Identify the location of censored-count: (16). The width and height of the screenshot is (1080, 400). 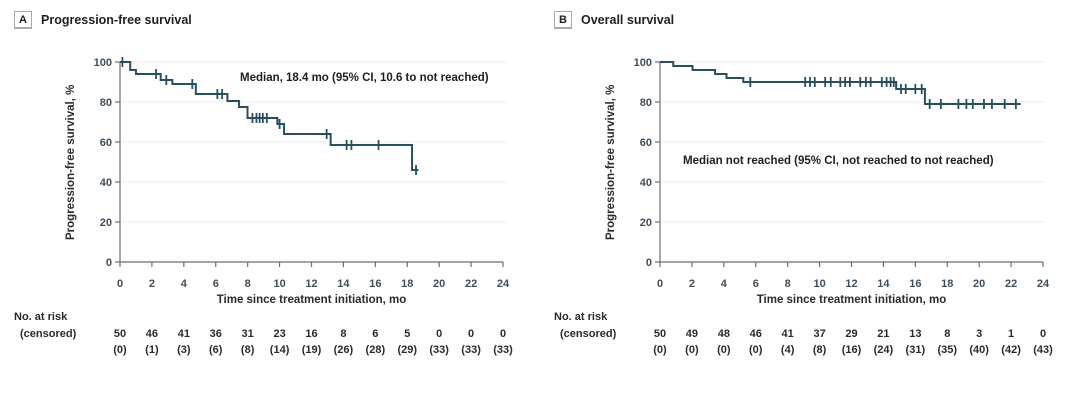
(851, 350).